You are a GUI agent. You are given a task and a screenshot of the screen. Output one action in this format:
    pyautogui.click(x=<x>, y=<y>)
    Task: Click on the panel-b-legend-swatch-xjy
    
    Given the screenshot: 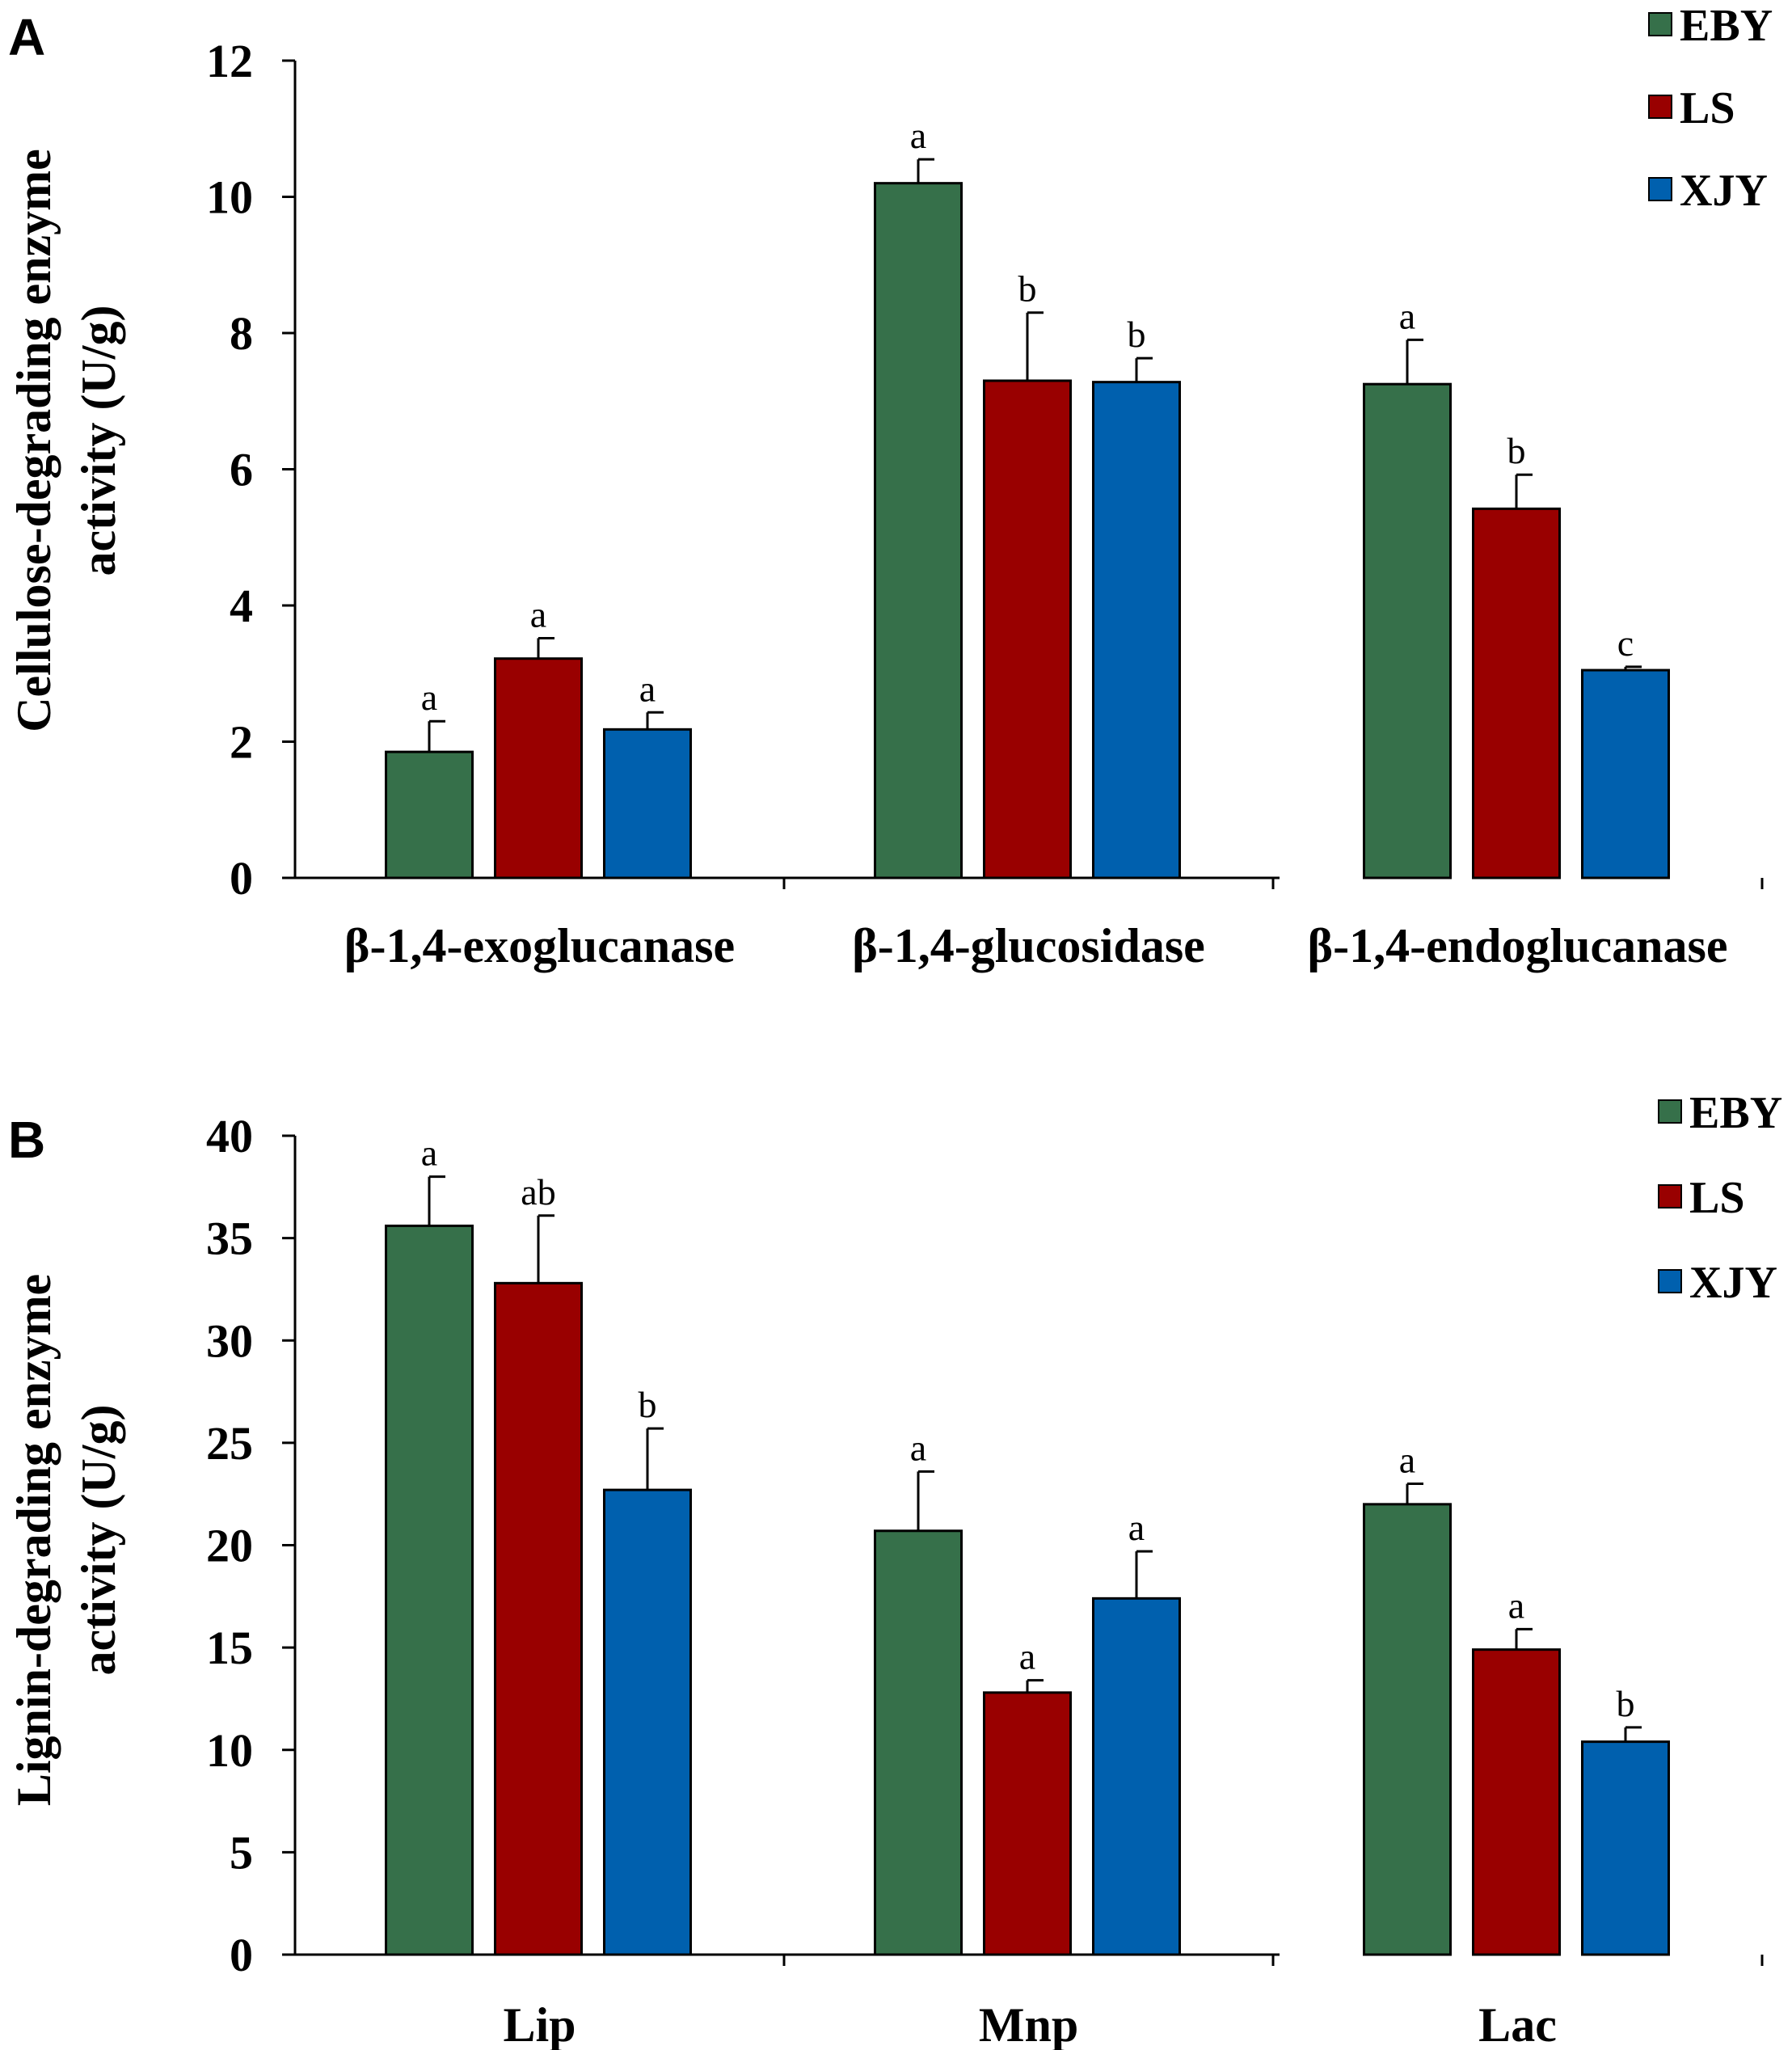 What is the action you would take?
    pyautogui.click(x=1670, y=1281)
    